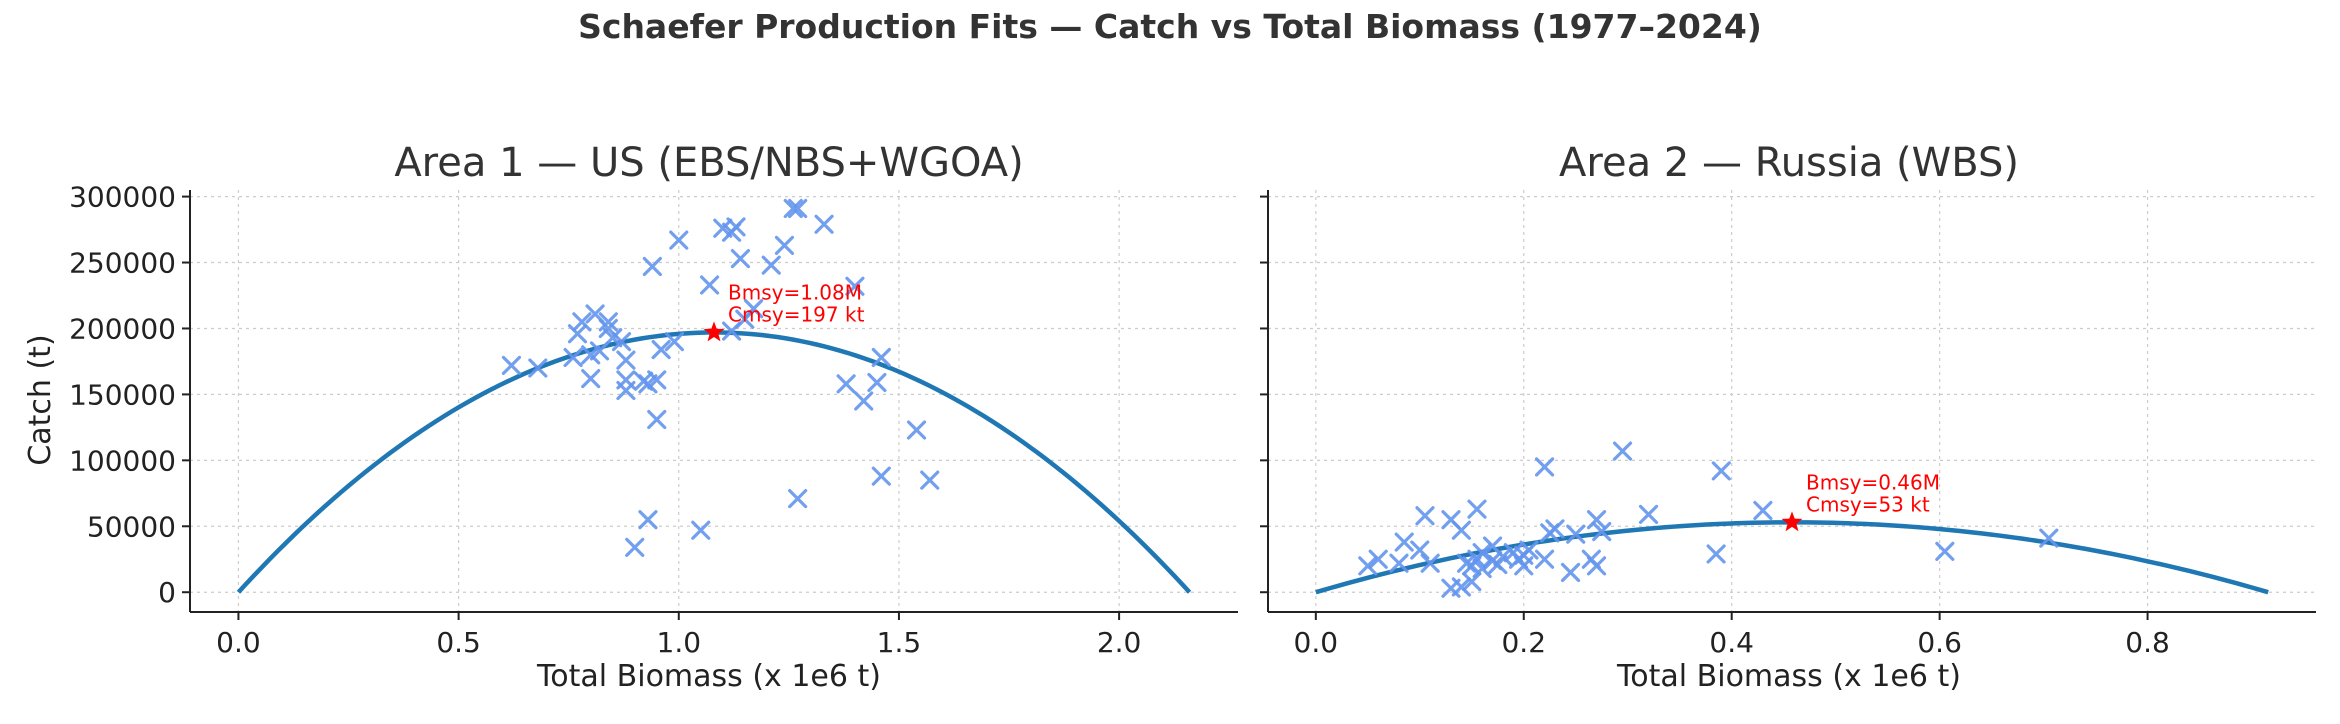 This screenshot has width=2340, height=724. Describe the element at coordinates (122, 197) in the screenshot. I see `y-tick-label: 300000` at that location.